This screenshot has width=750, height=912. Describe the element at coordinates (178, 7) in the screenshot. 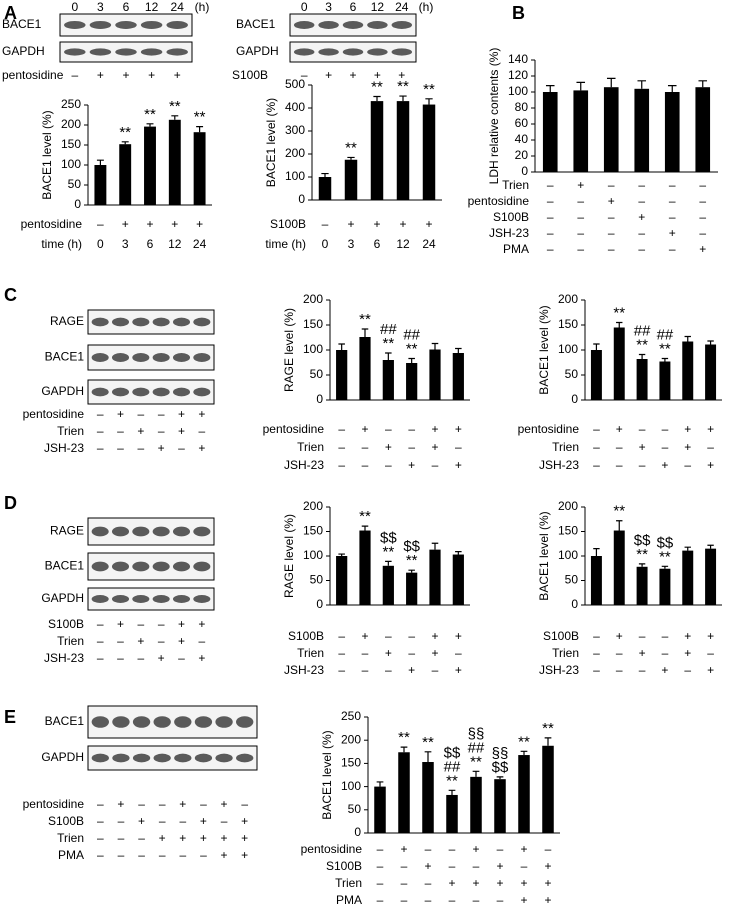

I see `lane-header: 24` at that location.